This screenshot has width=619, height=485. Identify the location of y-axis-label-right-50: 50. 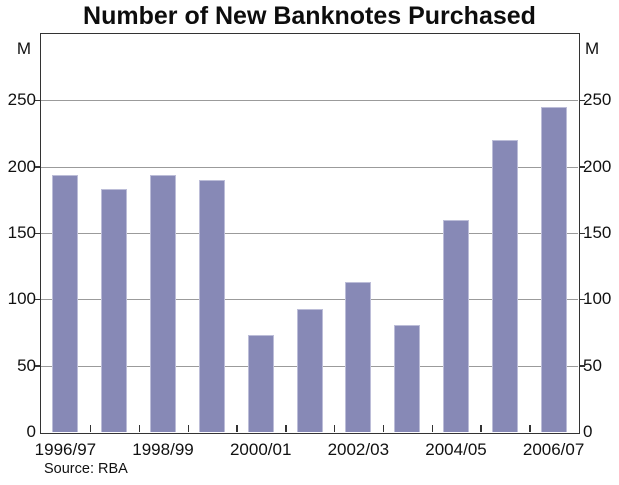
(592, 365).